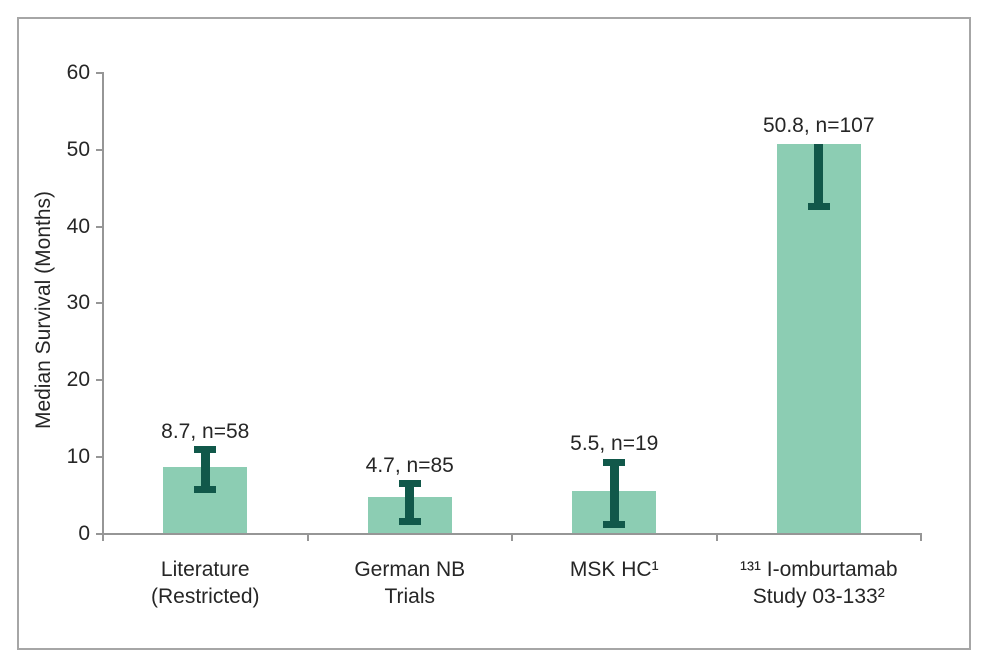 The image size is (988, 664). Describe the element at coordinates (410, 596) in the screenshot. I see `x-category-label: Trials` at that location.